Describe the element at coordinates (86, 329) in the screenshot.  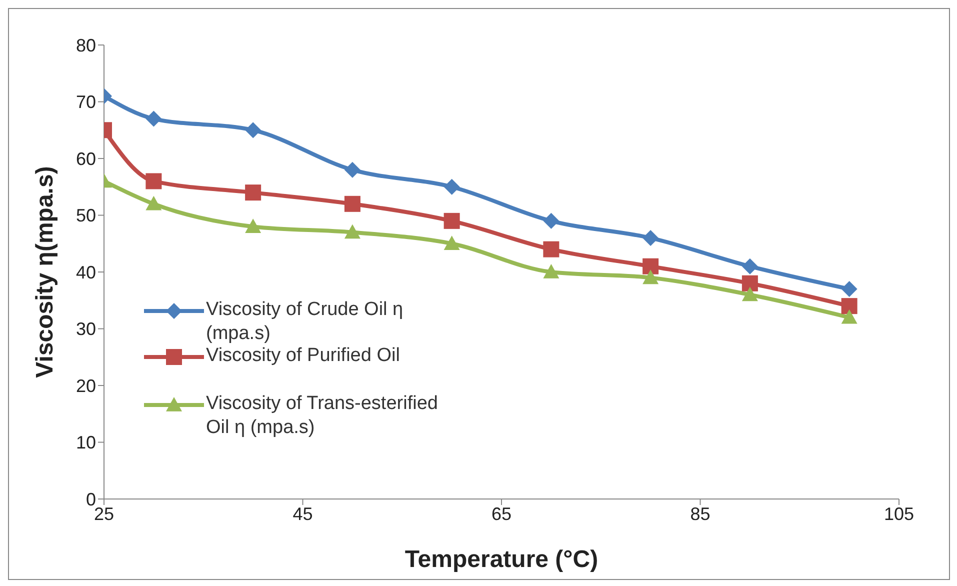
I see `y-tick-label: 30` at that location.